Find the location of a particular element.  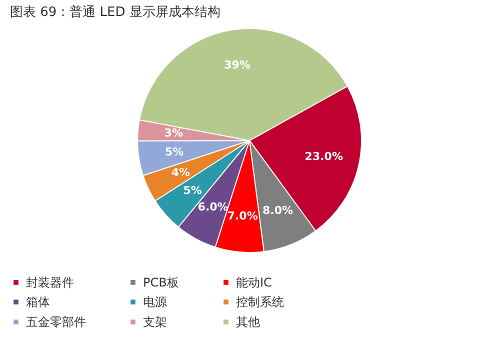

legend-label: 控制系统 is located at coordinates (260, 302).